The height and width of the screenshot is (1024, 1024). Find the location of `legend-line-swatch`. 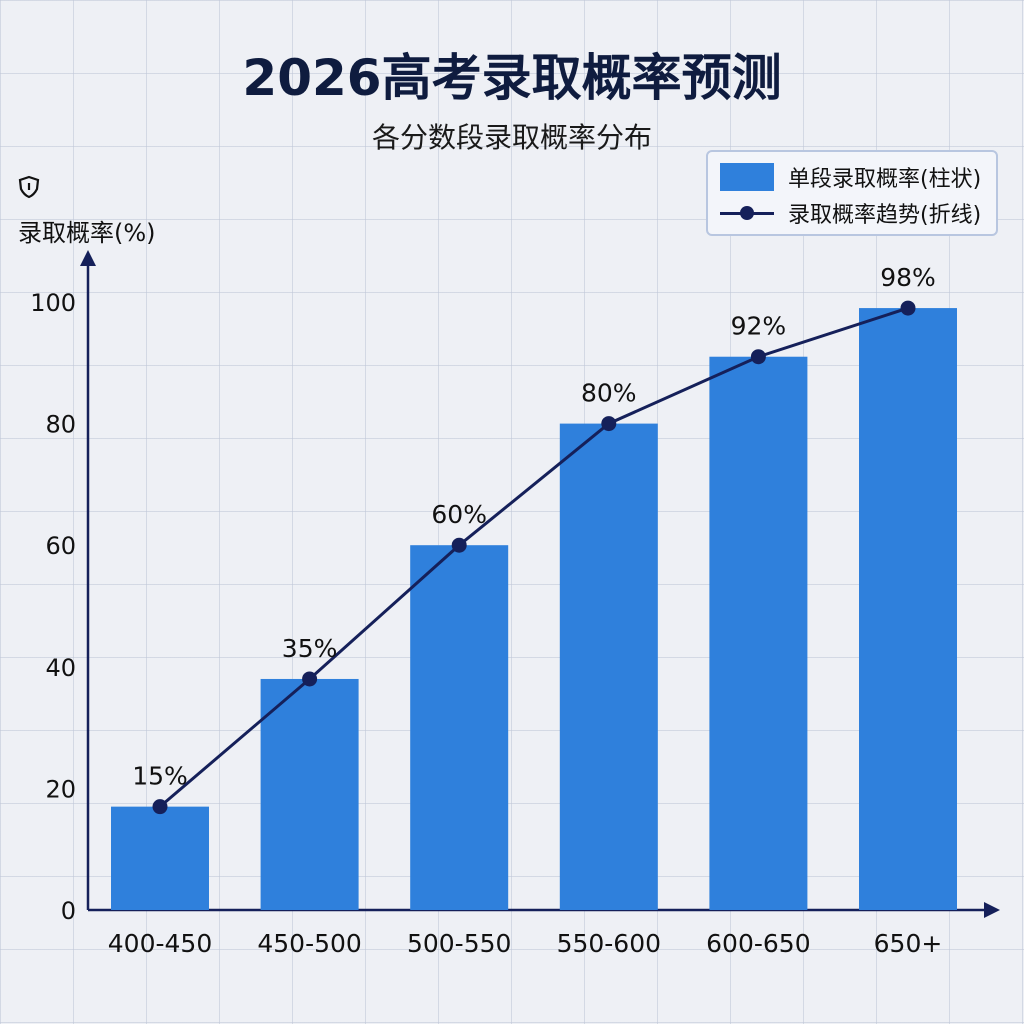

legend-line-swatch is located at coordinates (747, 213).